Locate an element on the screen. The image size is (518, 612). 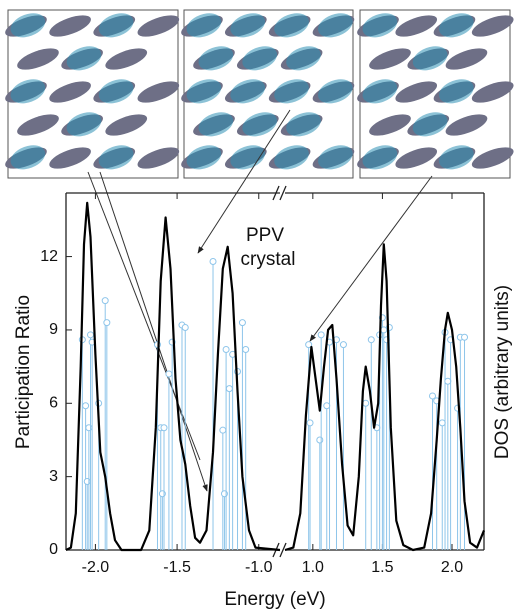
x-tick-label: 1.0 is located at coordinates (313, 567).